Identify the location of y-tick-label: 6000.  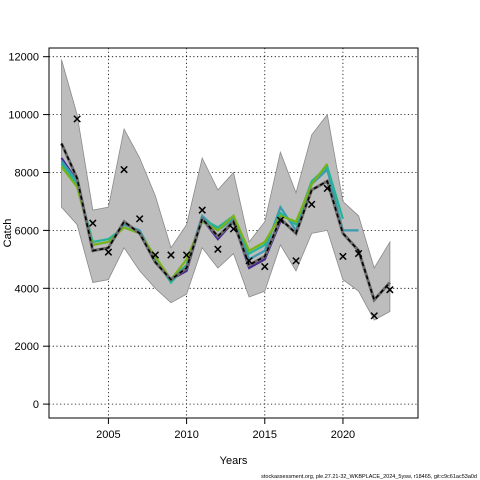
(27, 231).